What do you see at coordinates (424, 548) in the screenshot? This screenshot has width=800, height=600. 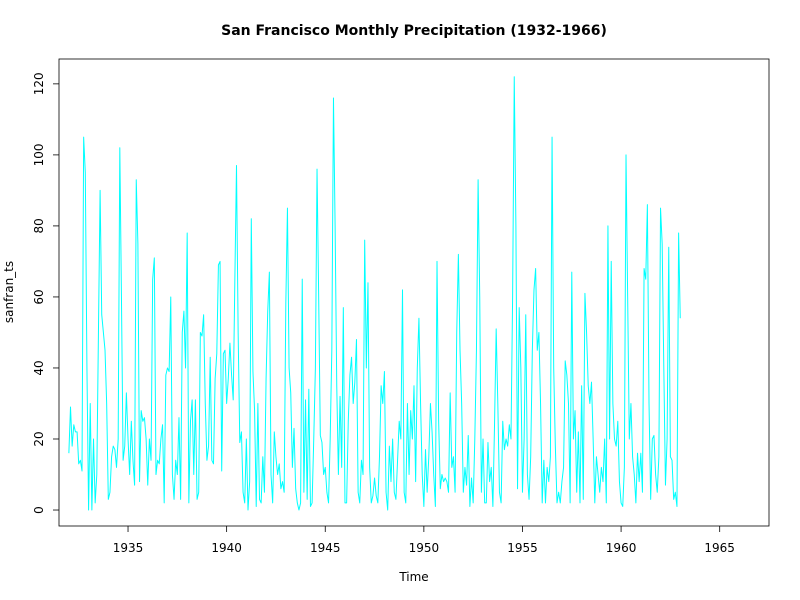 I see `x-tick-label: 1950` at bounding box center [424, 548].